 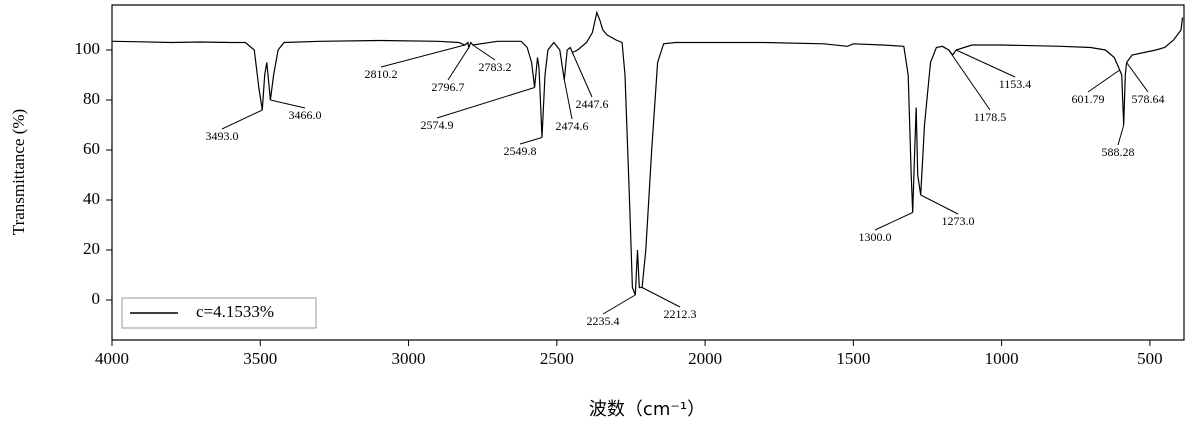 What do you see at coordinates (647, 409) in the screenshot?
I see `x-axis-label: 波数（cm⁻¹）` at bounding box center [647, 409].